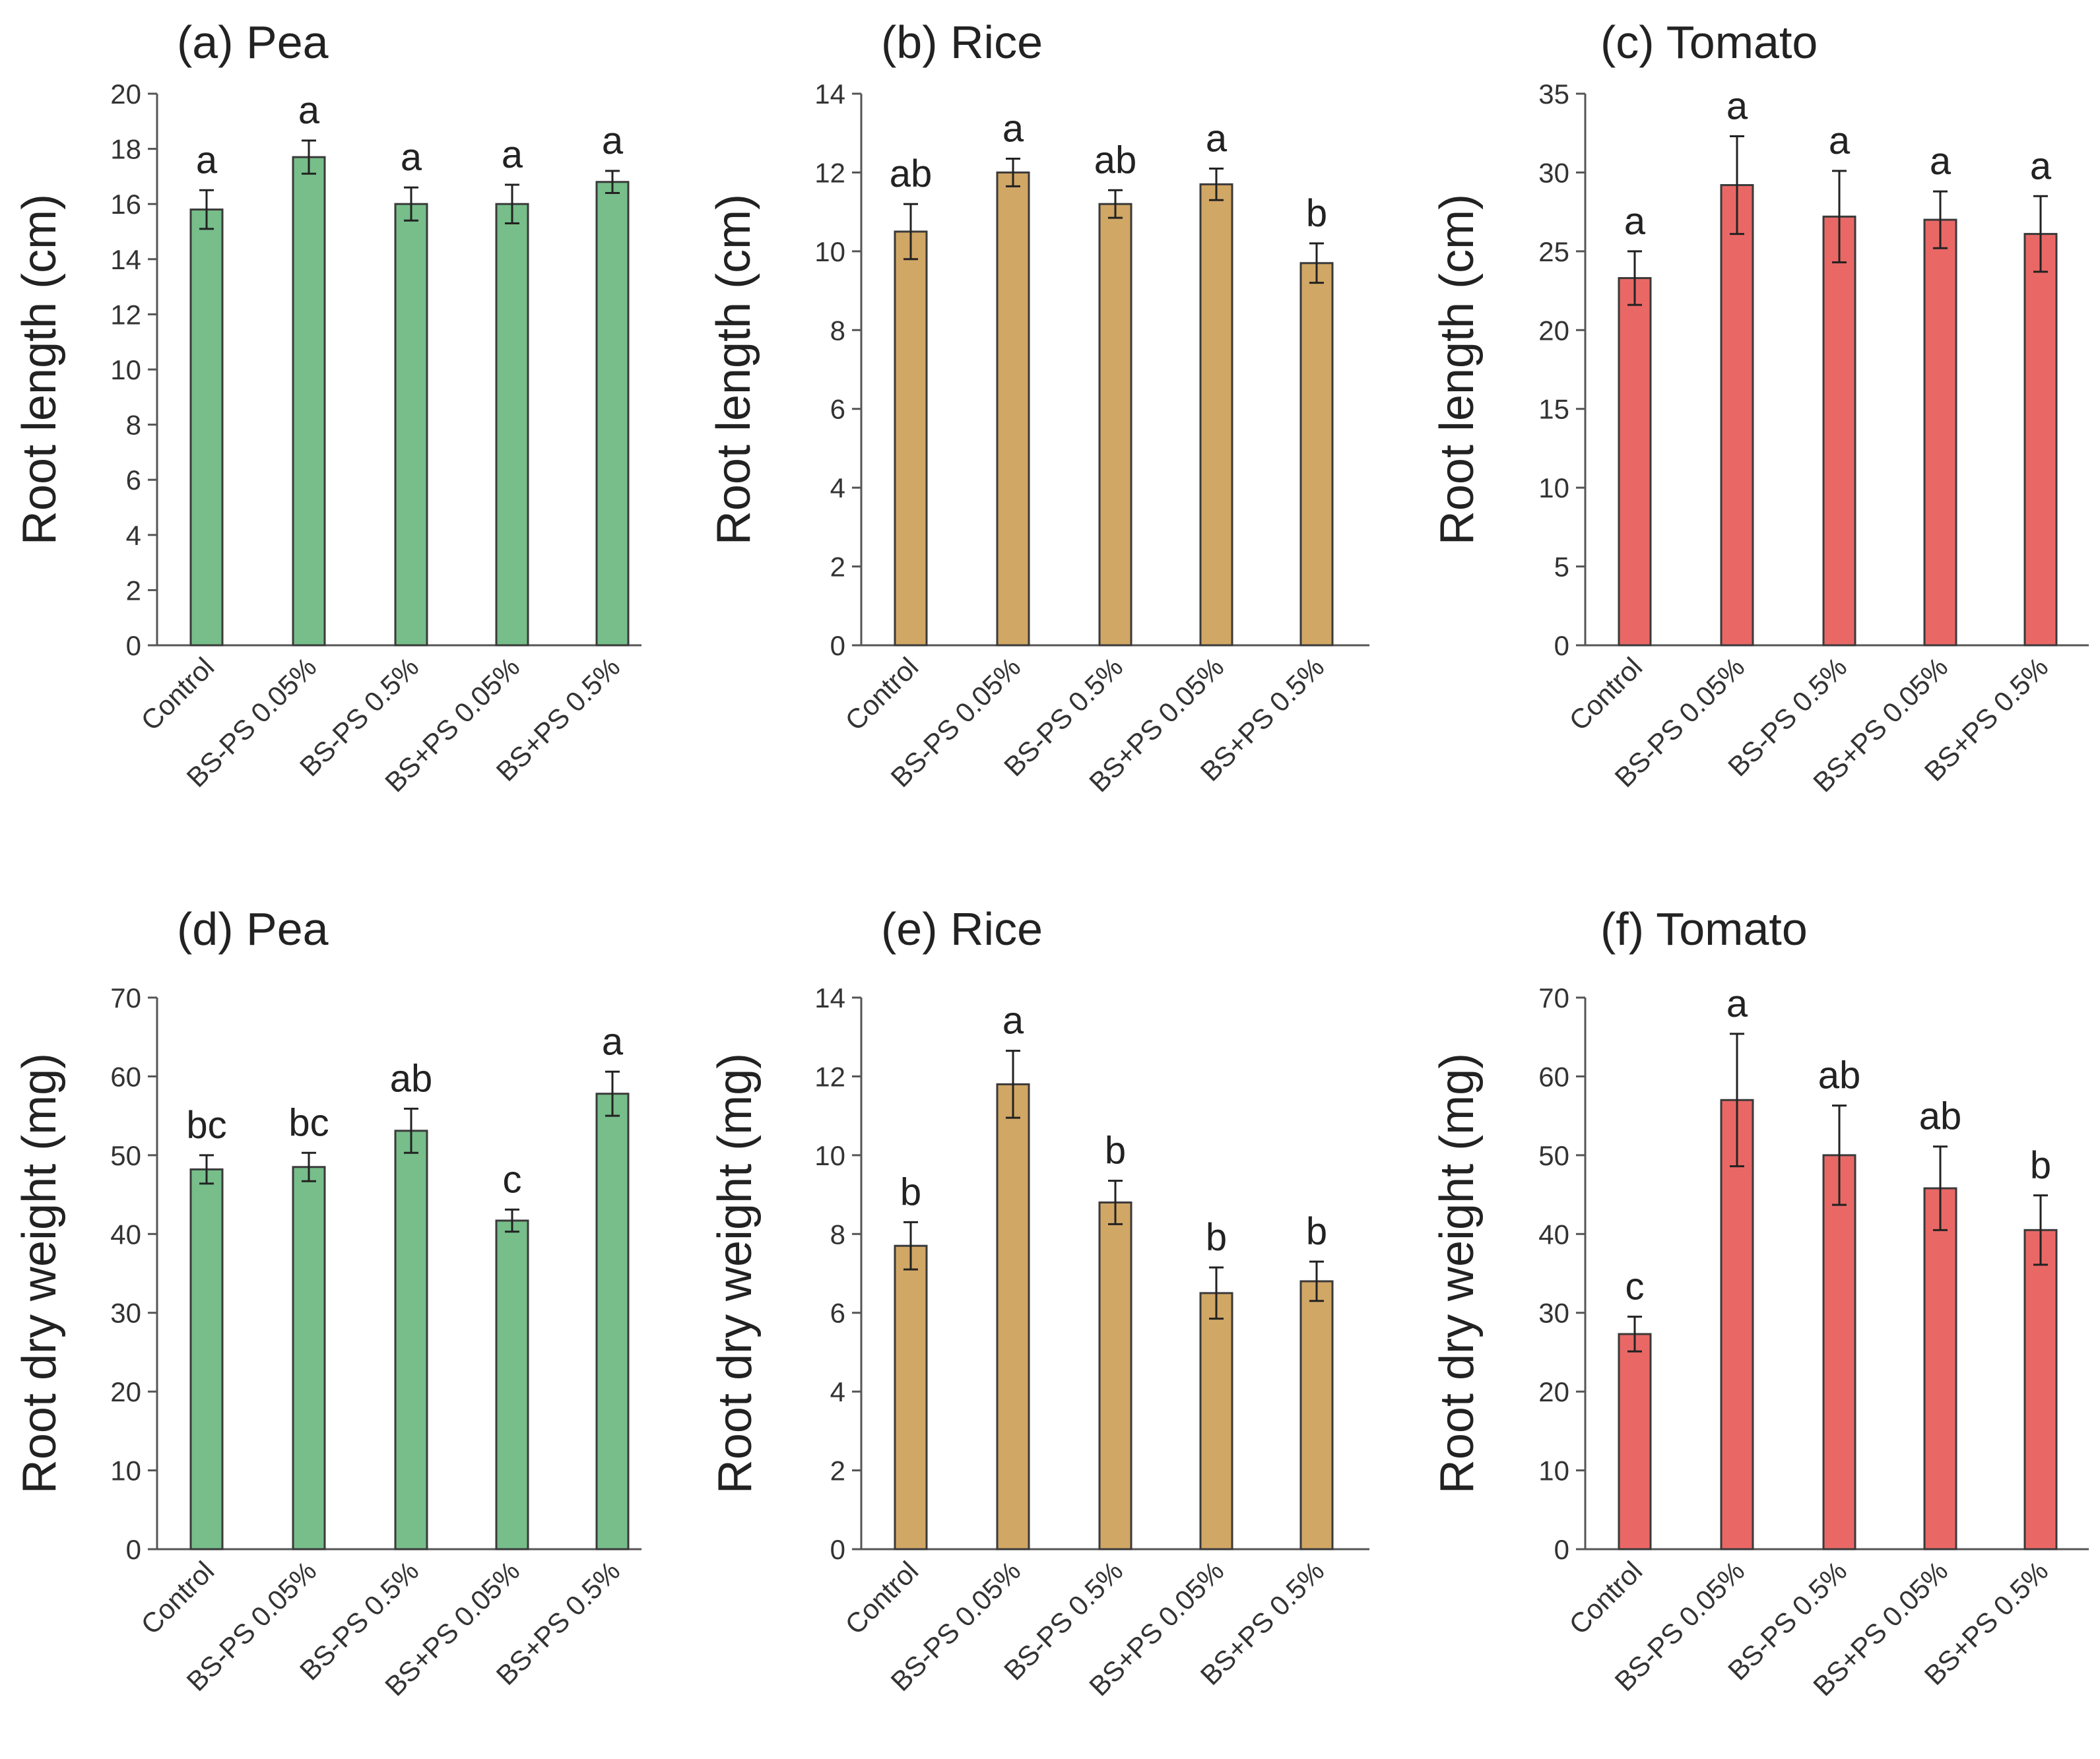  Describe the element at coordinates (962, 929) in the screenshot. I see `panel-title: (e) Rice` at that location.